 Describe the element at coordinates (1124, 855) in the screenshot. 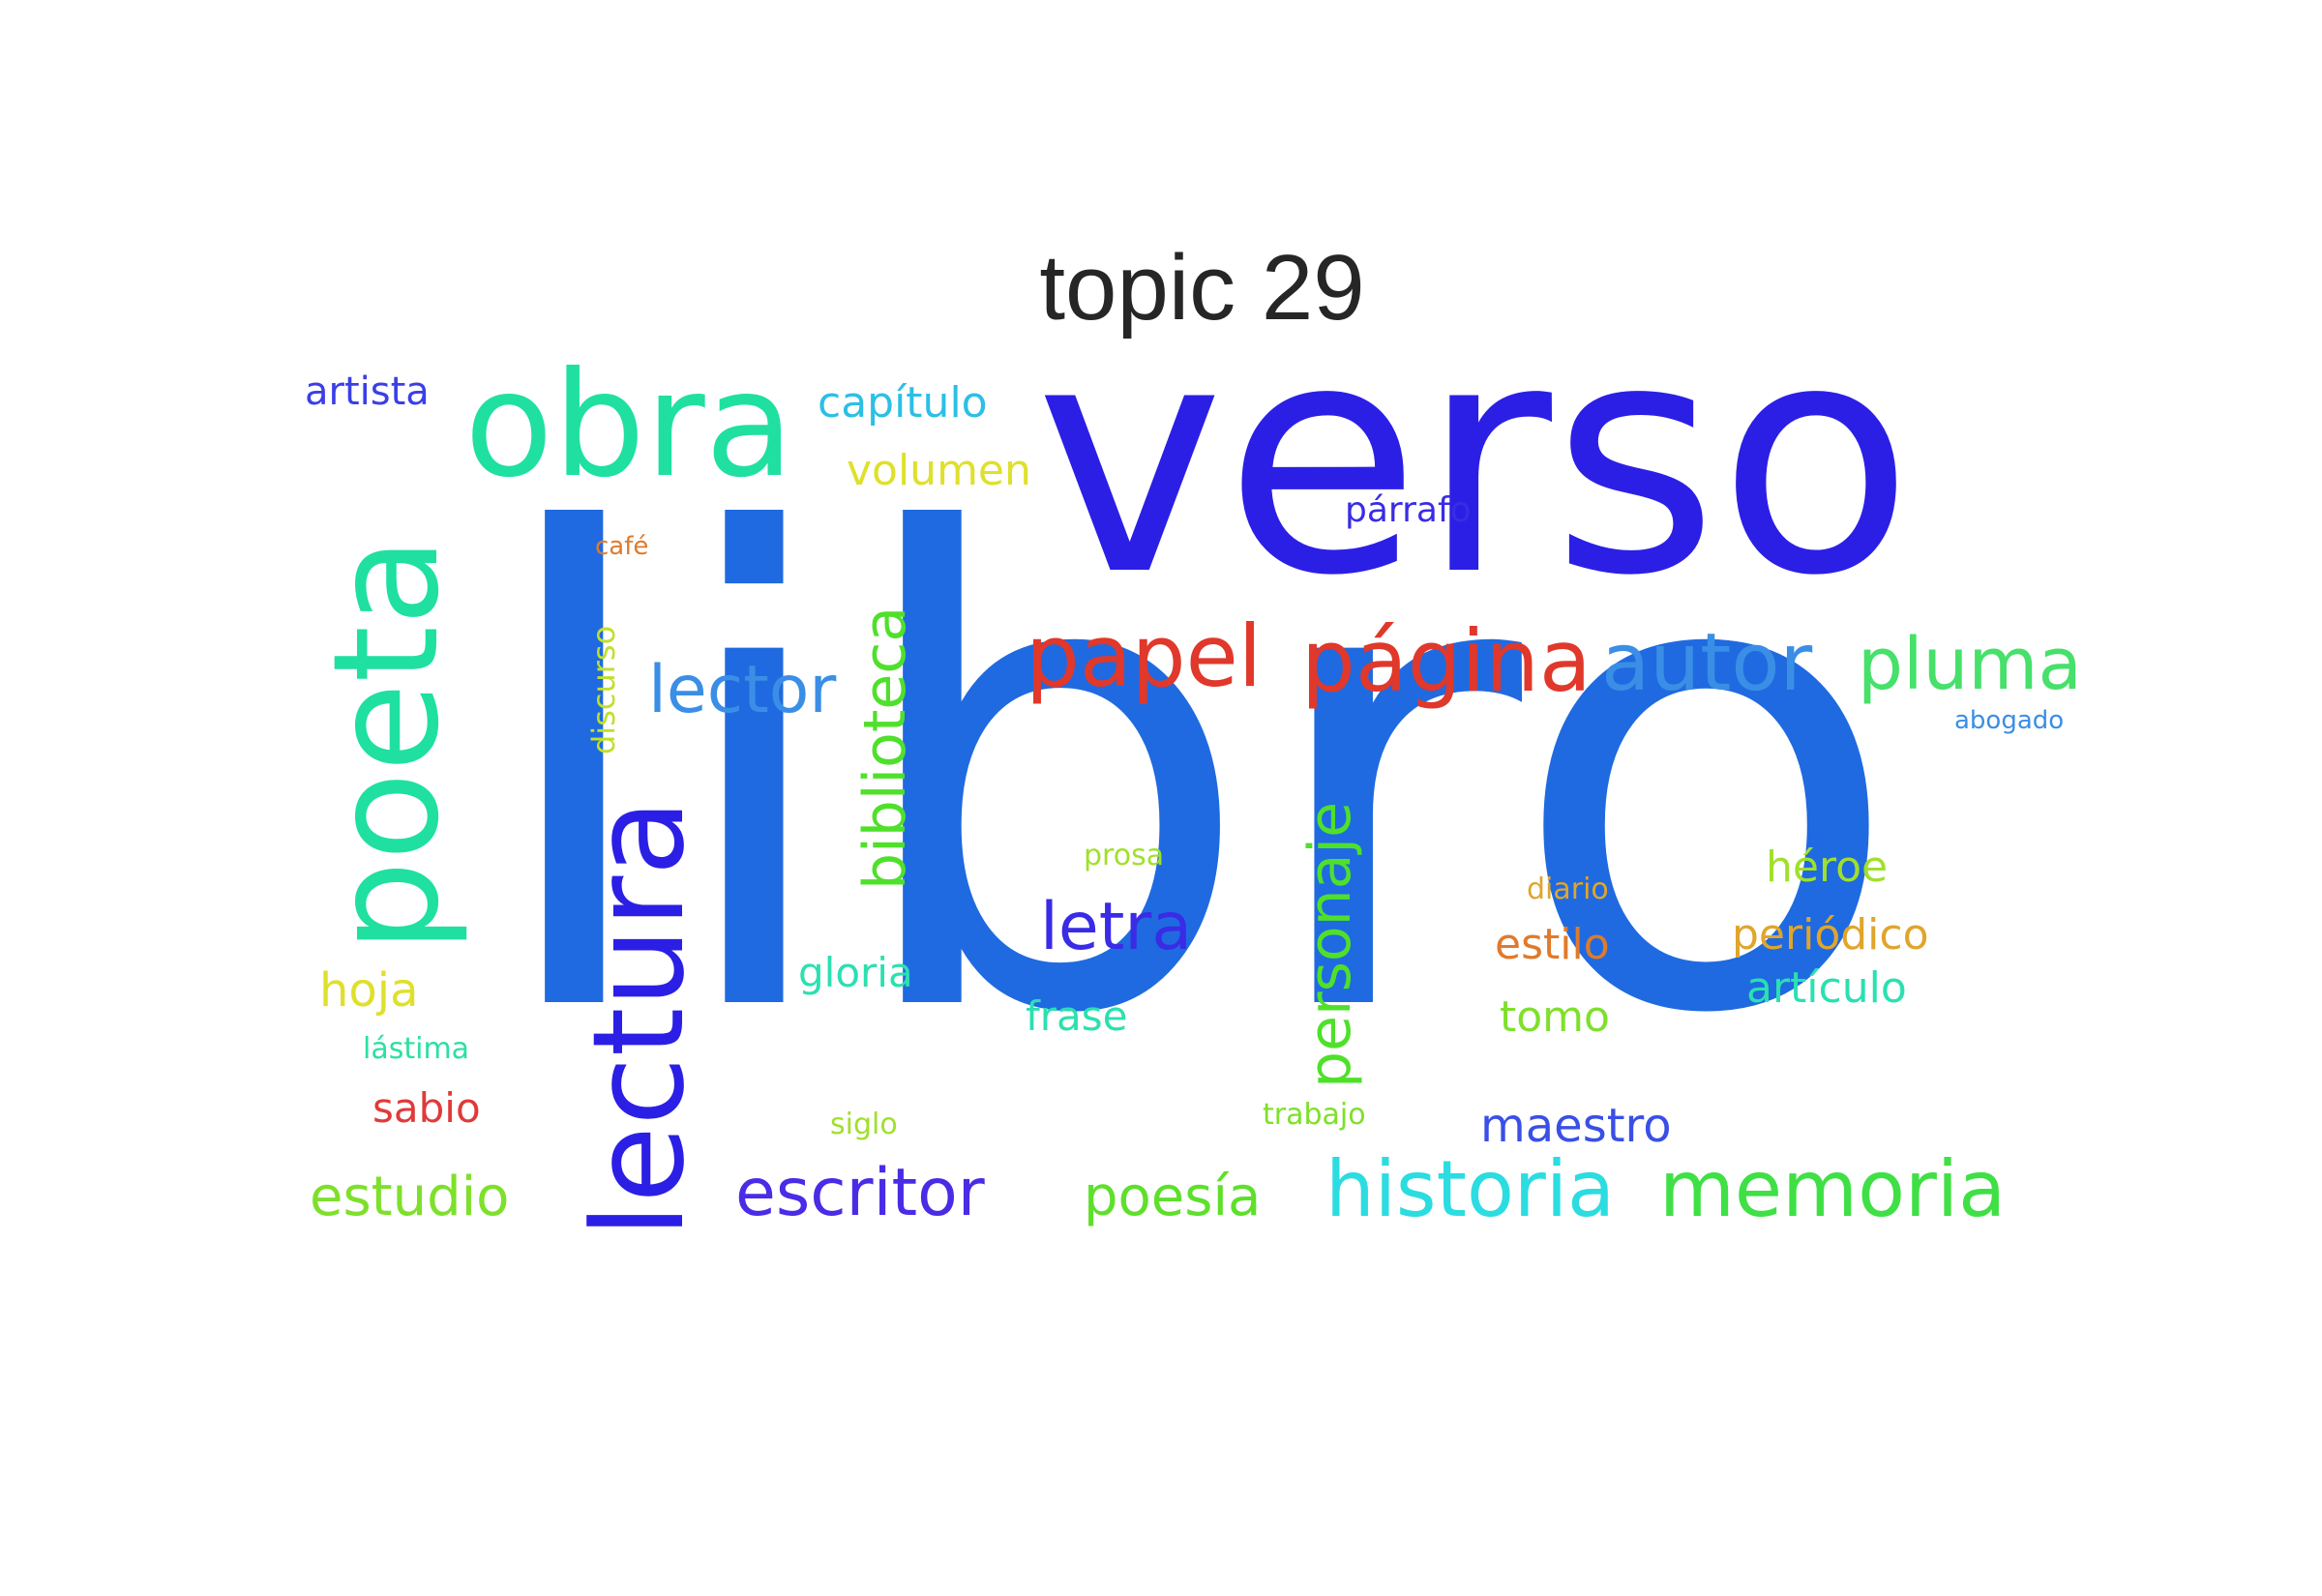

I see `word-prosa: prosa` at that location.